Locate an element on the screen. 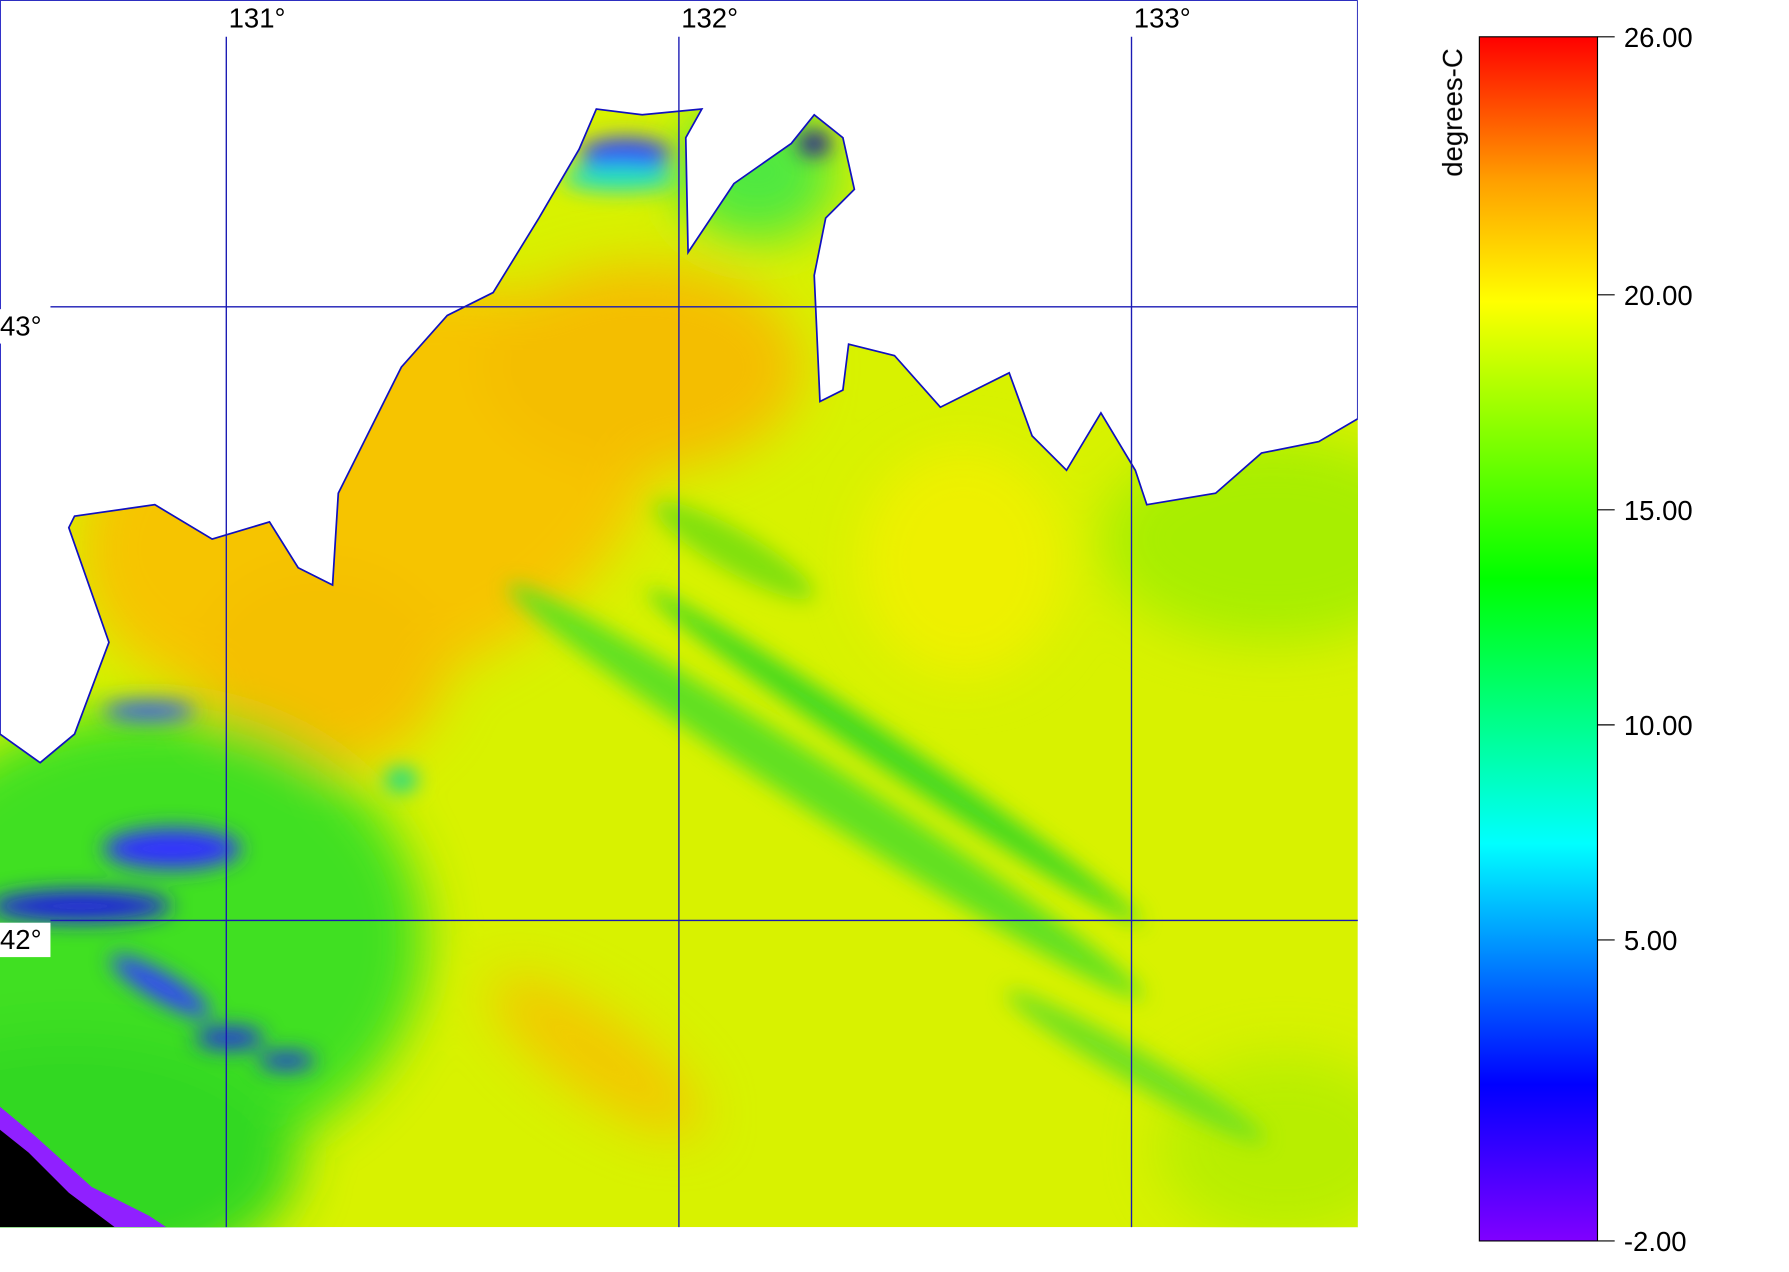  colorbar-tick-label: 20.00 is located at coordinates (1658, 295).